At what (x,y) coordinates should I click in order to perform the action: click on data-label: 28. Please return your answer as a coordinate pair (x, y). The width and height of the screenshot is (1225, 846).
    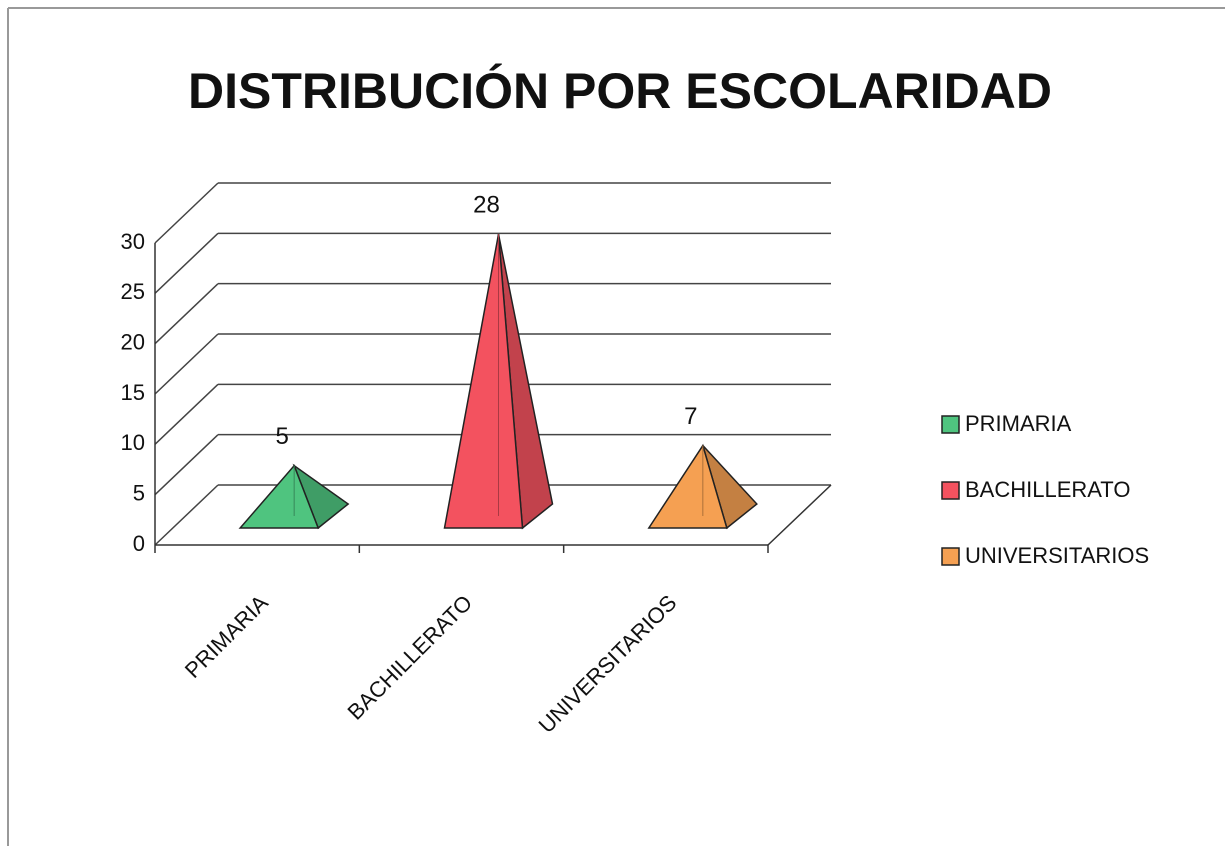
    Looking at the image, I should click on (486, 204).